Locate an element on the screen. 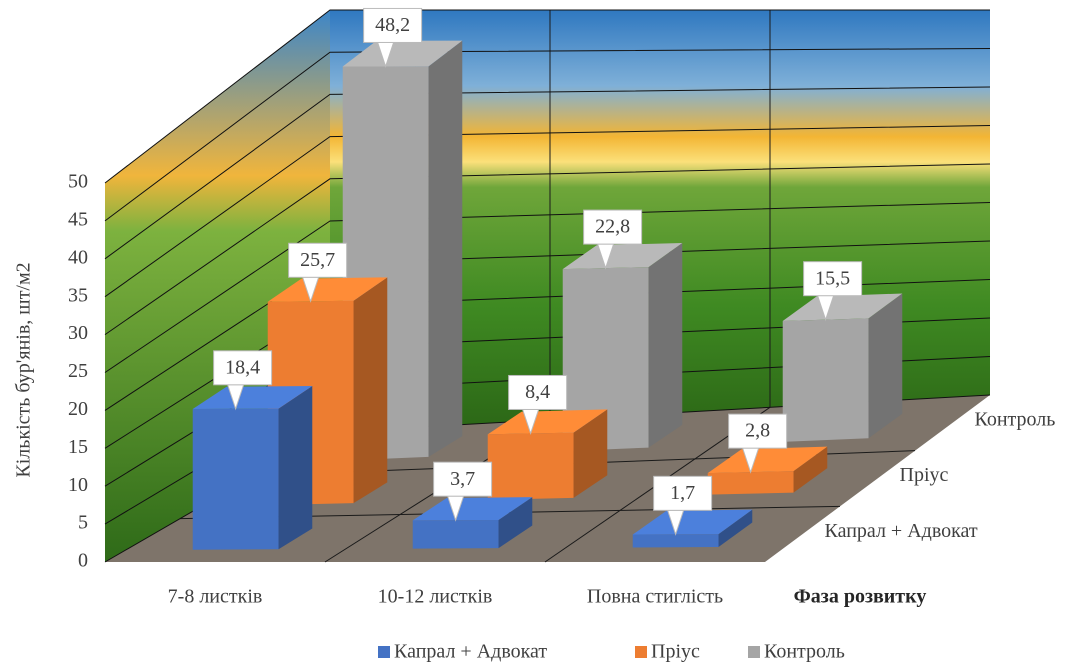 The height and width of the screenshot is (666, 1083). data-label: 18,4 is located at coordinates (242, 367).